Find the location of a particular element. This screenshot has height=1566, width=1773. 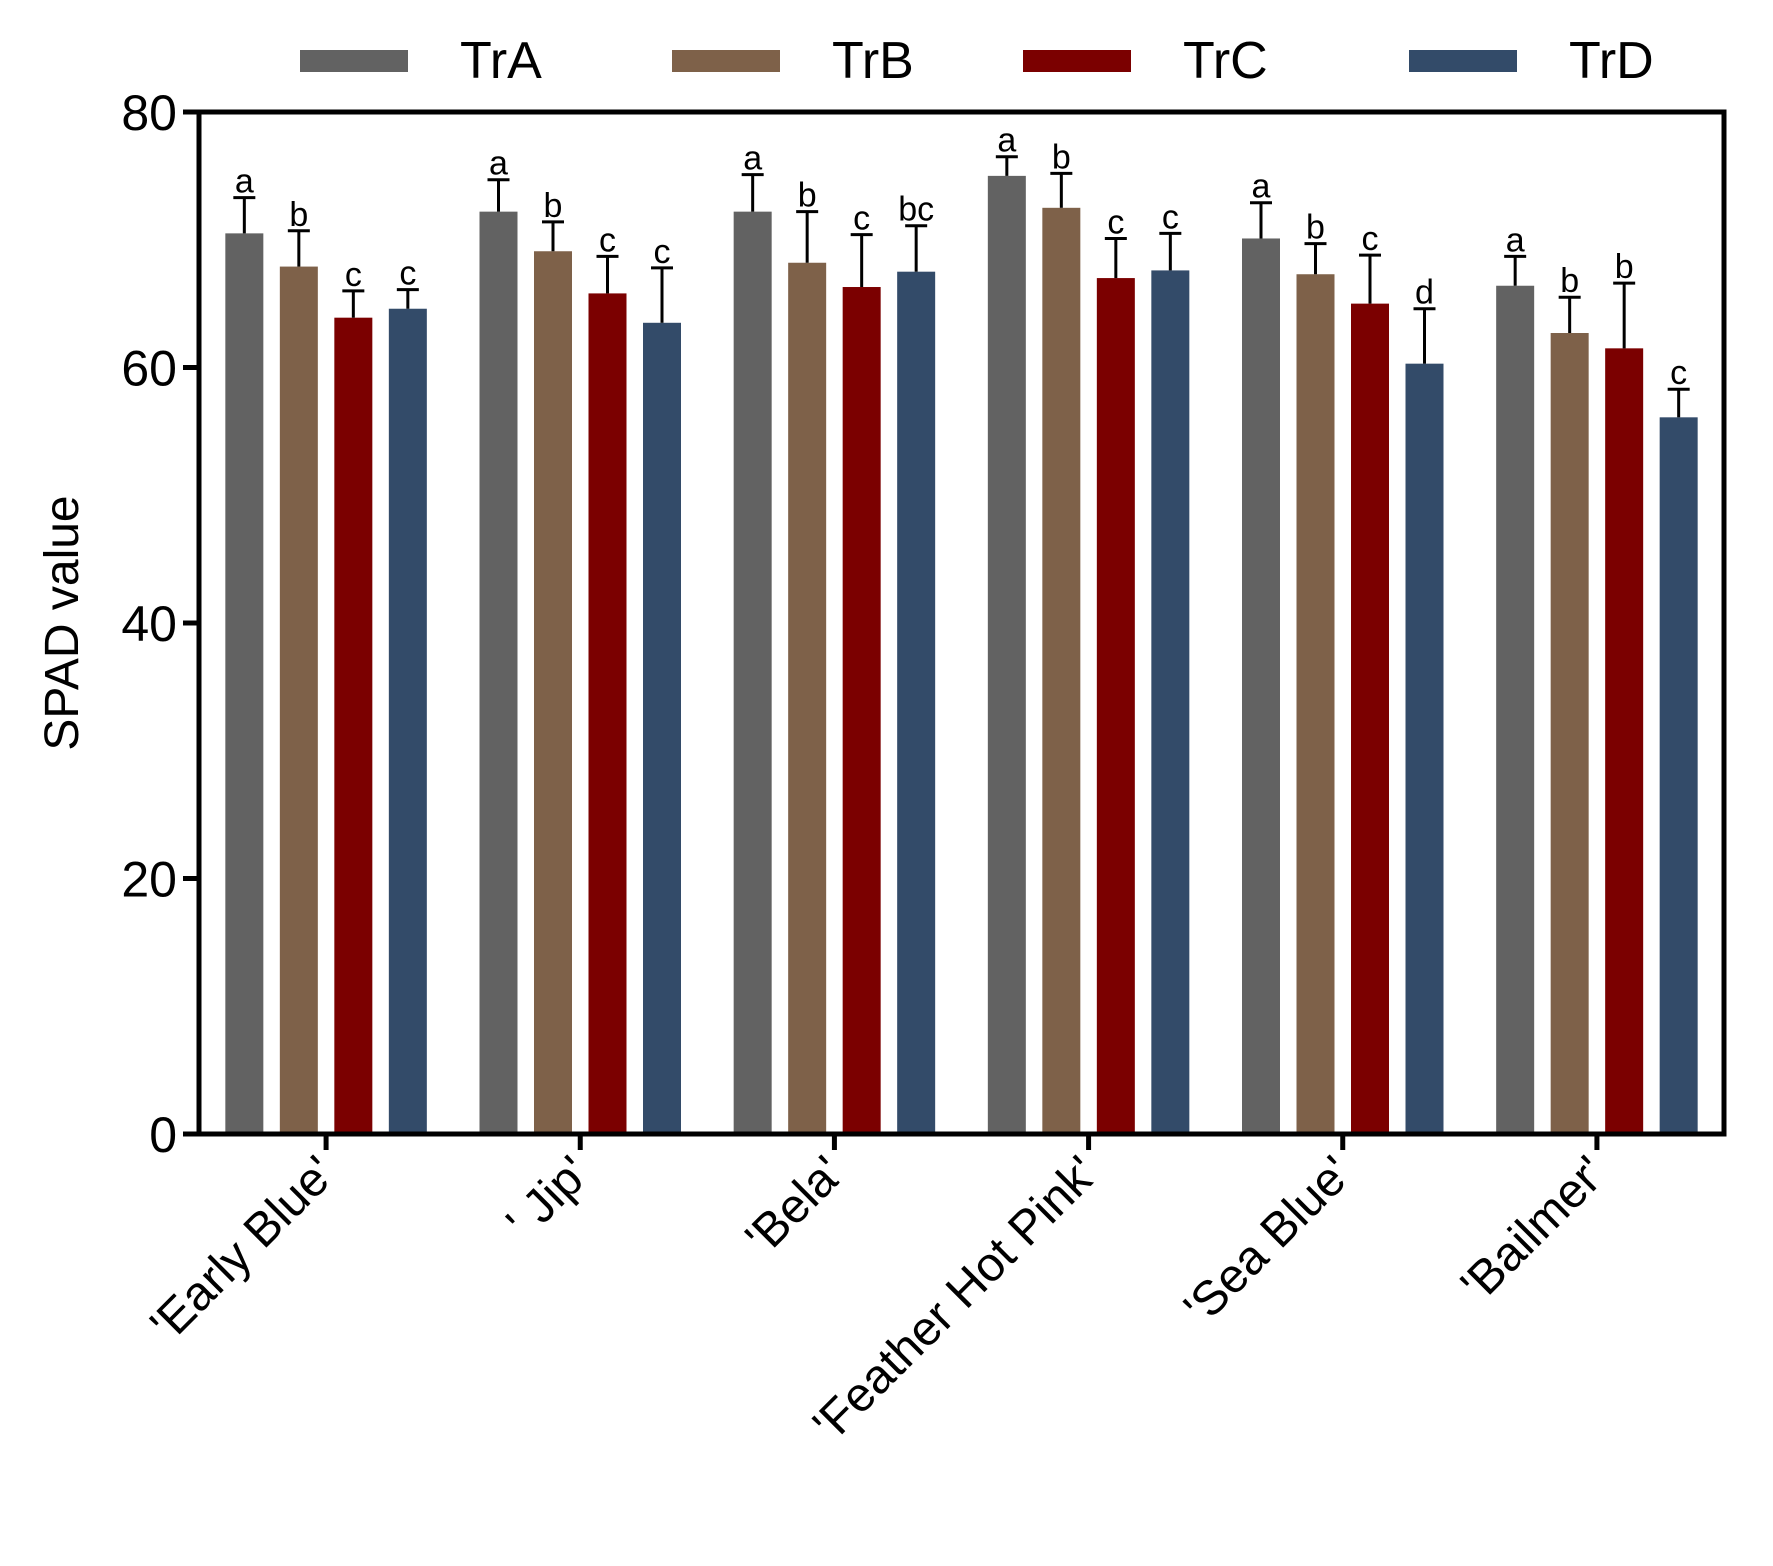

y-axis-title: SPAD value is located at coordinates (62, 622).